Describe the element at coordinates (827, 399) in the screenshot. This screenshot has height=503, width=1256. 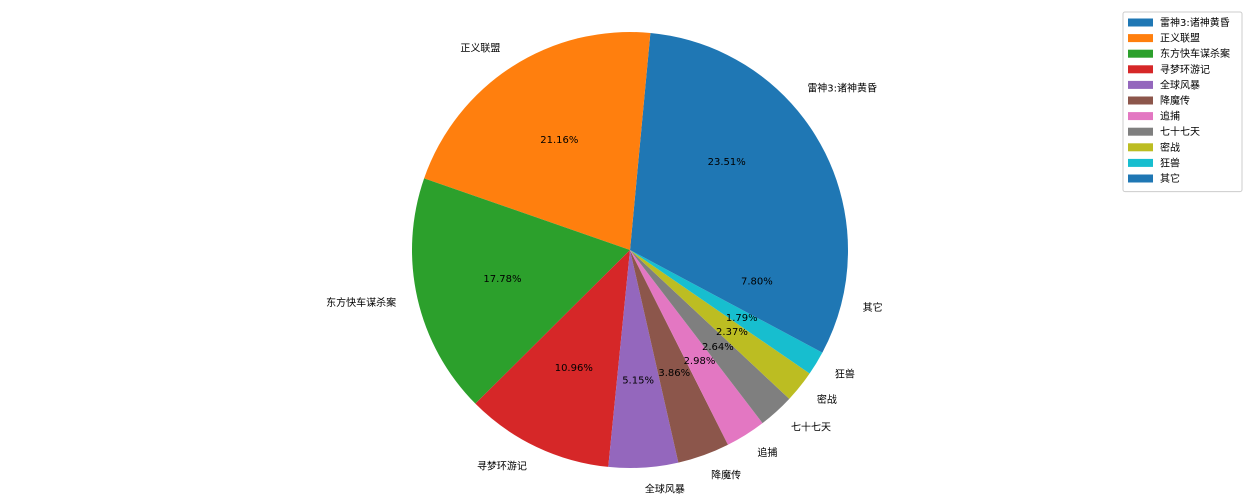
I see `slice-label: 密战` at that location.